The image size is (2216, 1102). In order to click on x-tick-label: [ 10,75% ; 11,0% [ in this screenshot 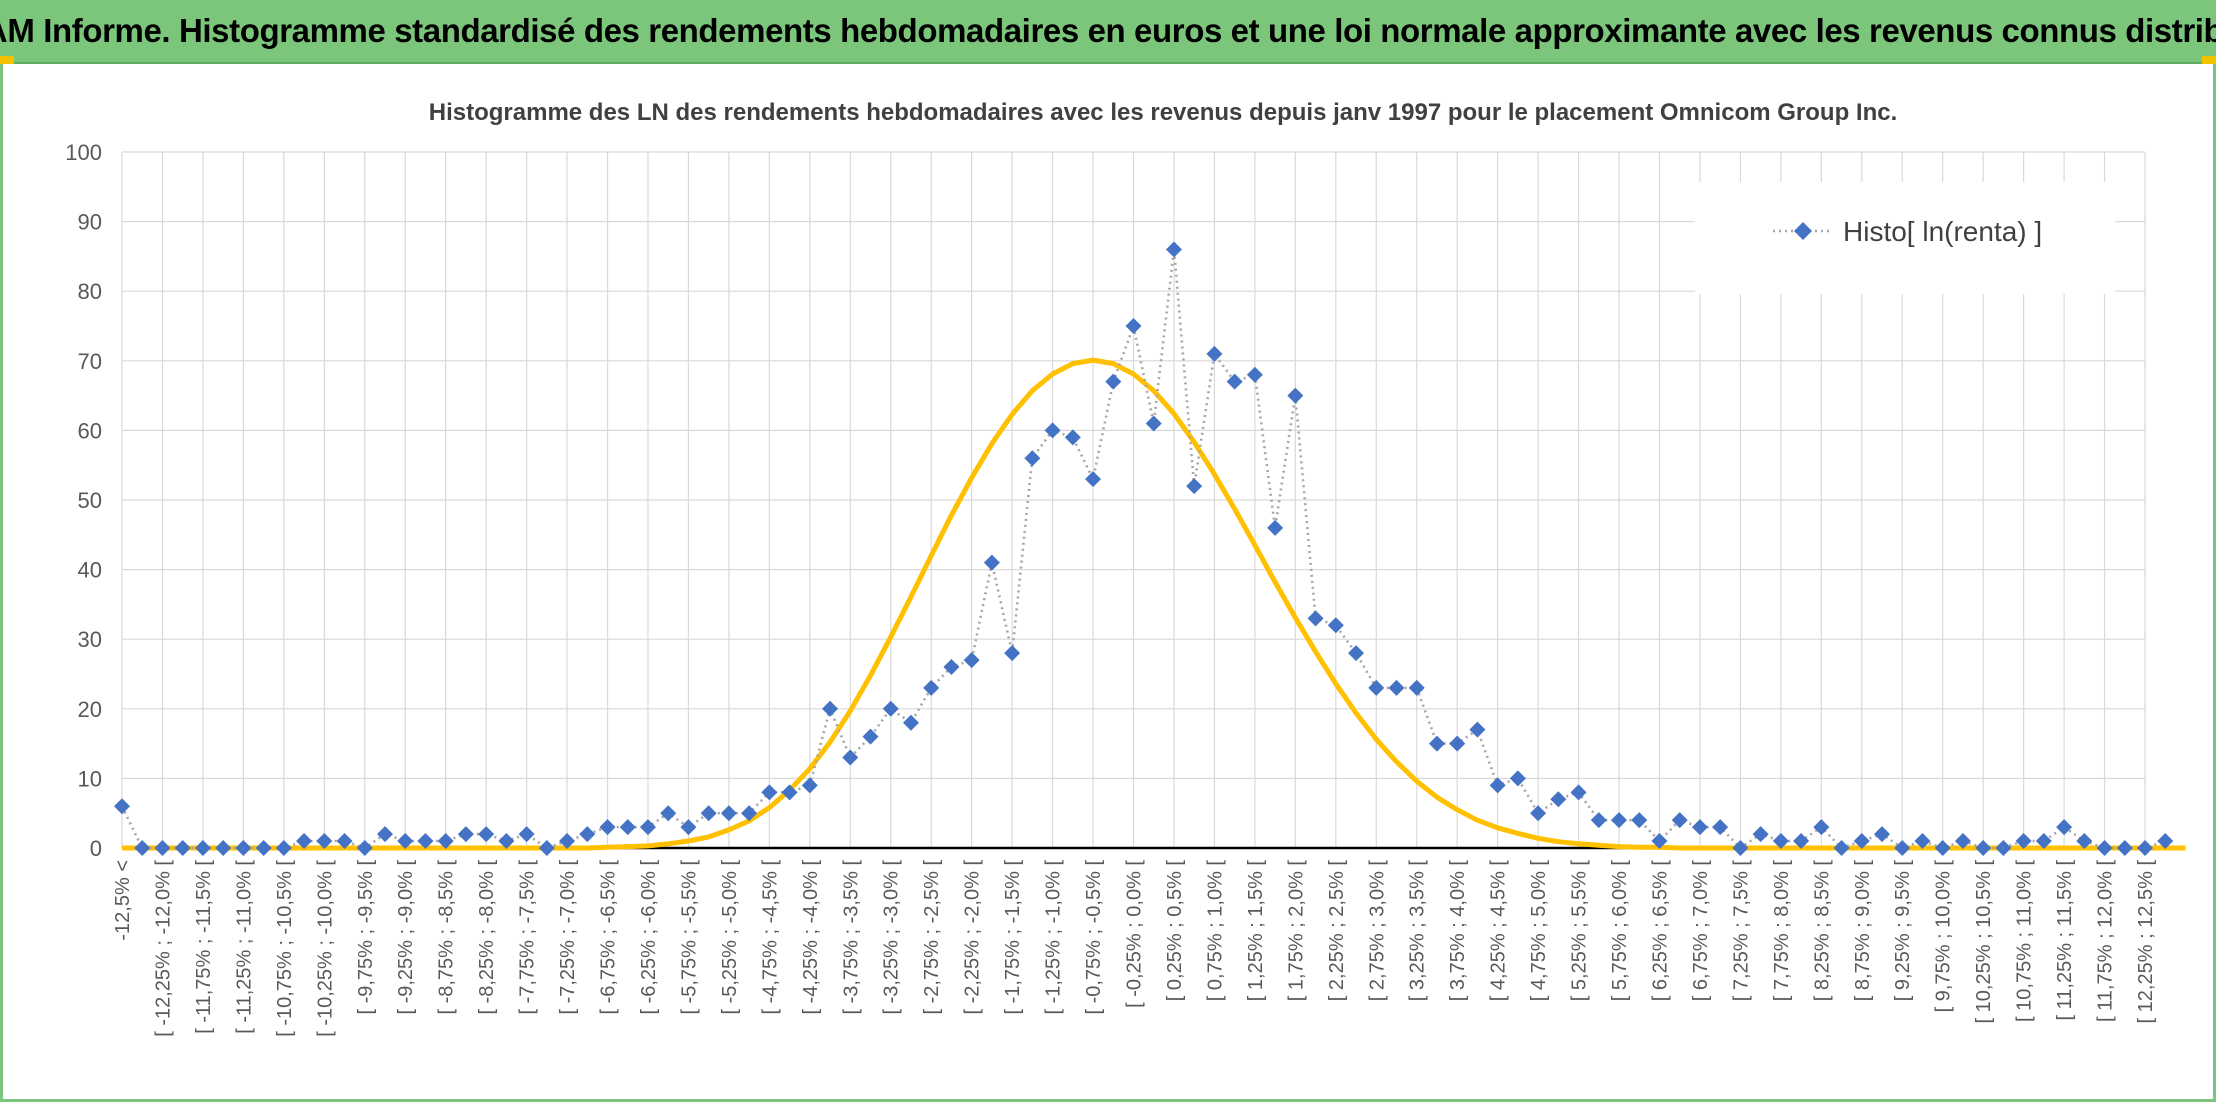, I will do `click(2025, 941)`.